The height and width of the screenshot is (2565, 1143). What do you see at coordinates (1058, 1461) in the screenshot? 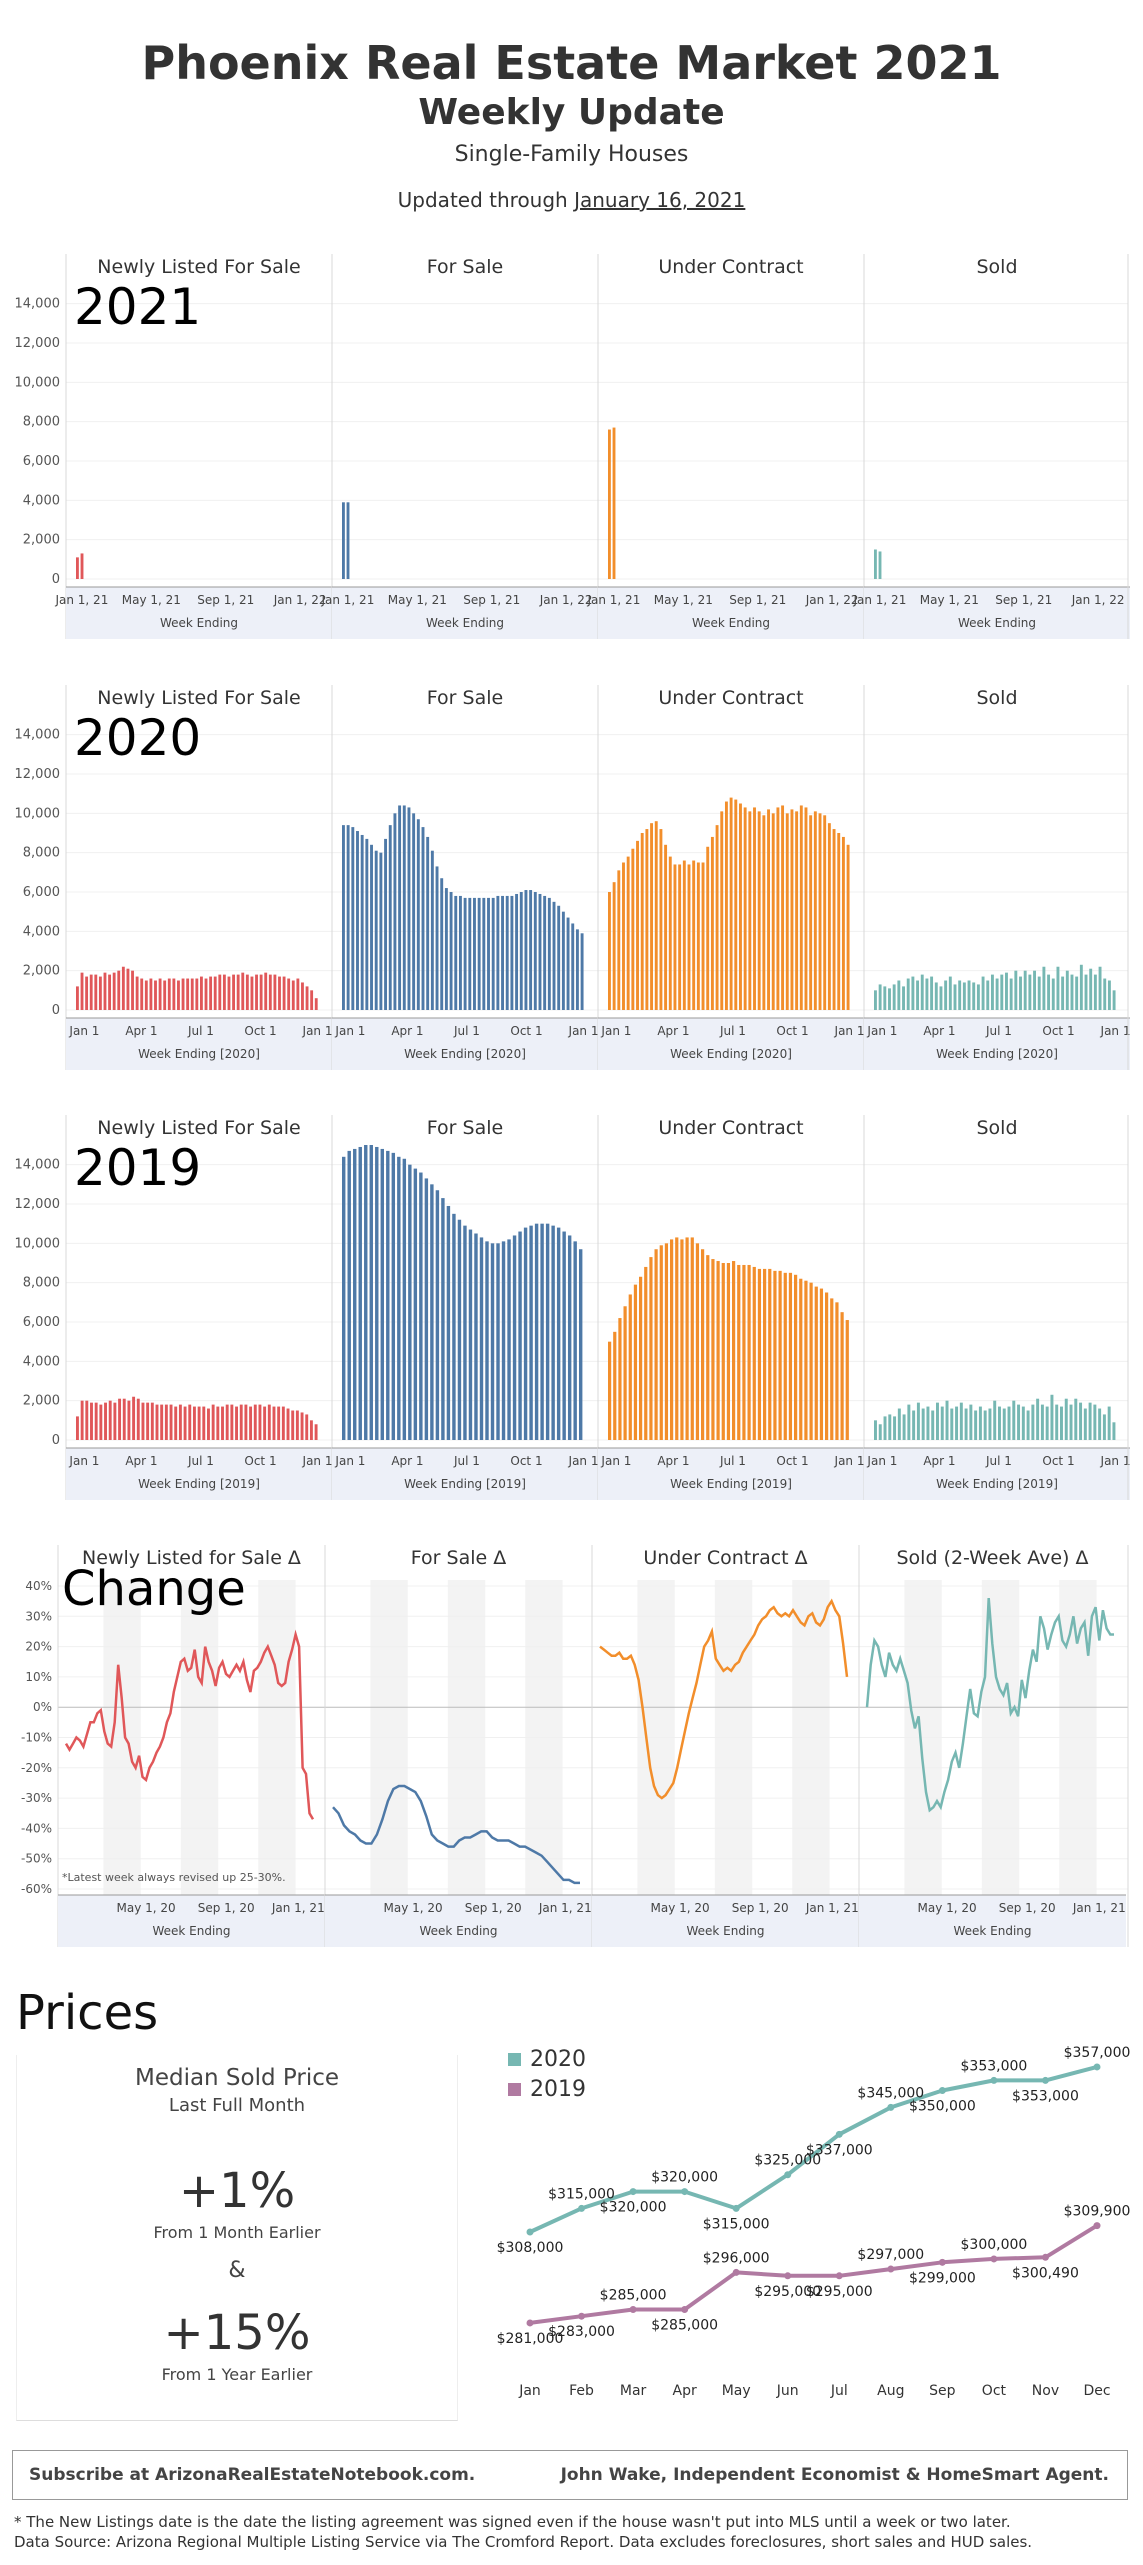
I see `x-tick-label: Oct 1` at bounding box center [1058, 1461].